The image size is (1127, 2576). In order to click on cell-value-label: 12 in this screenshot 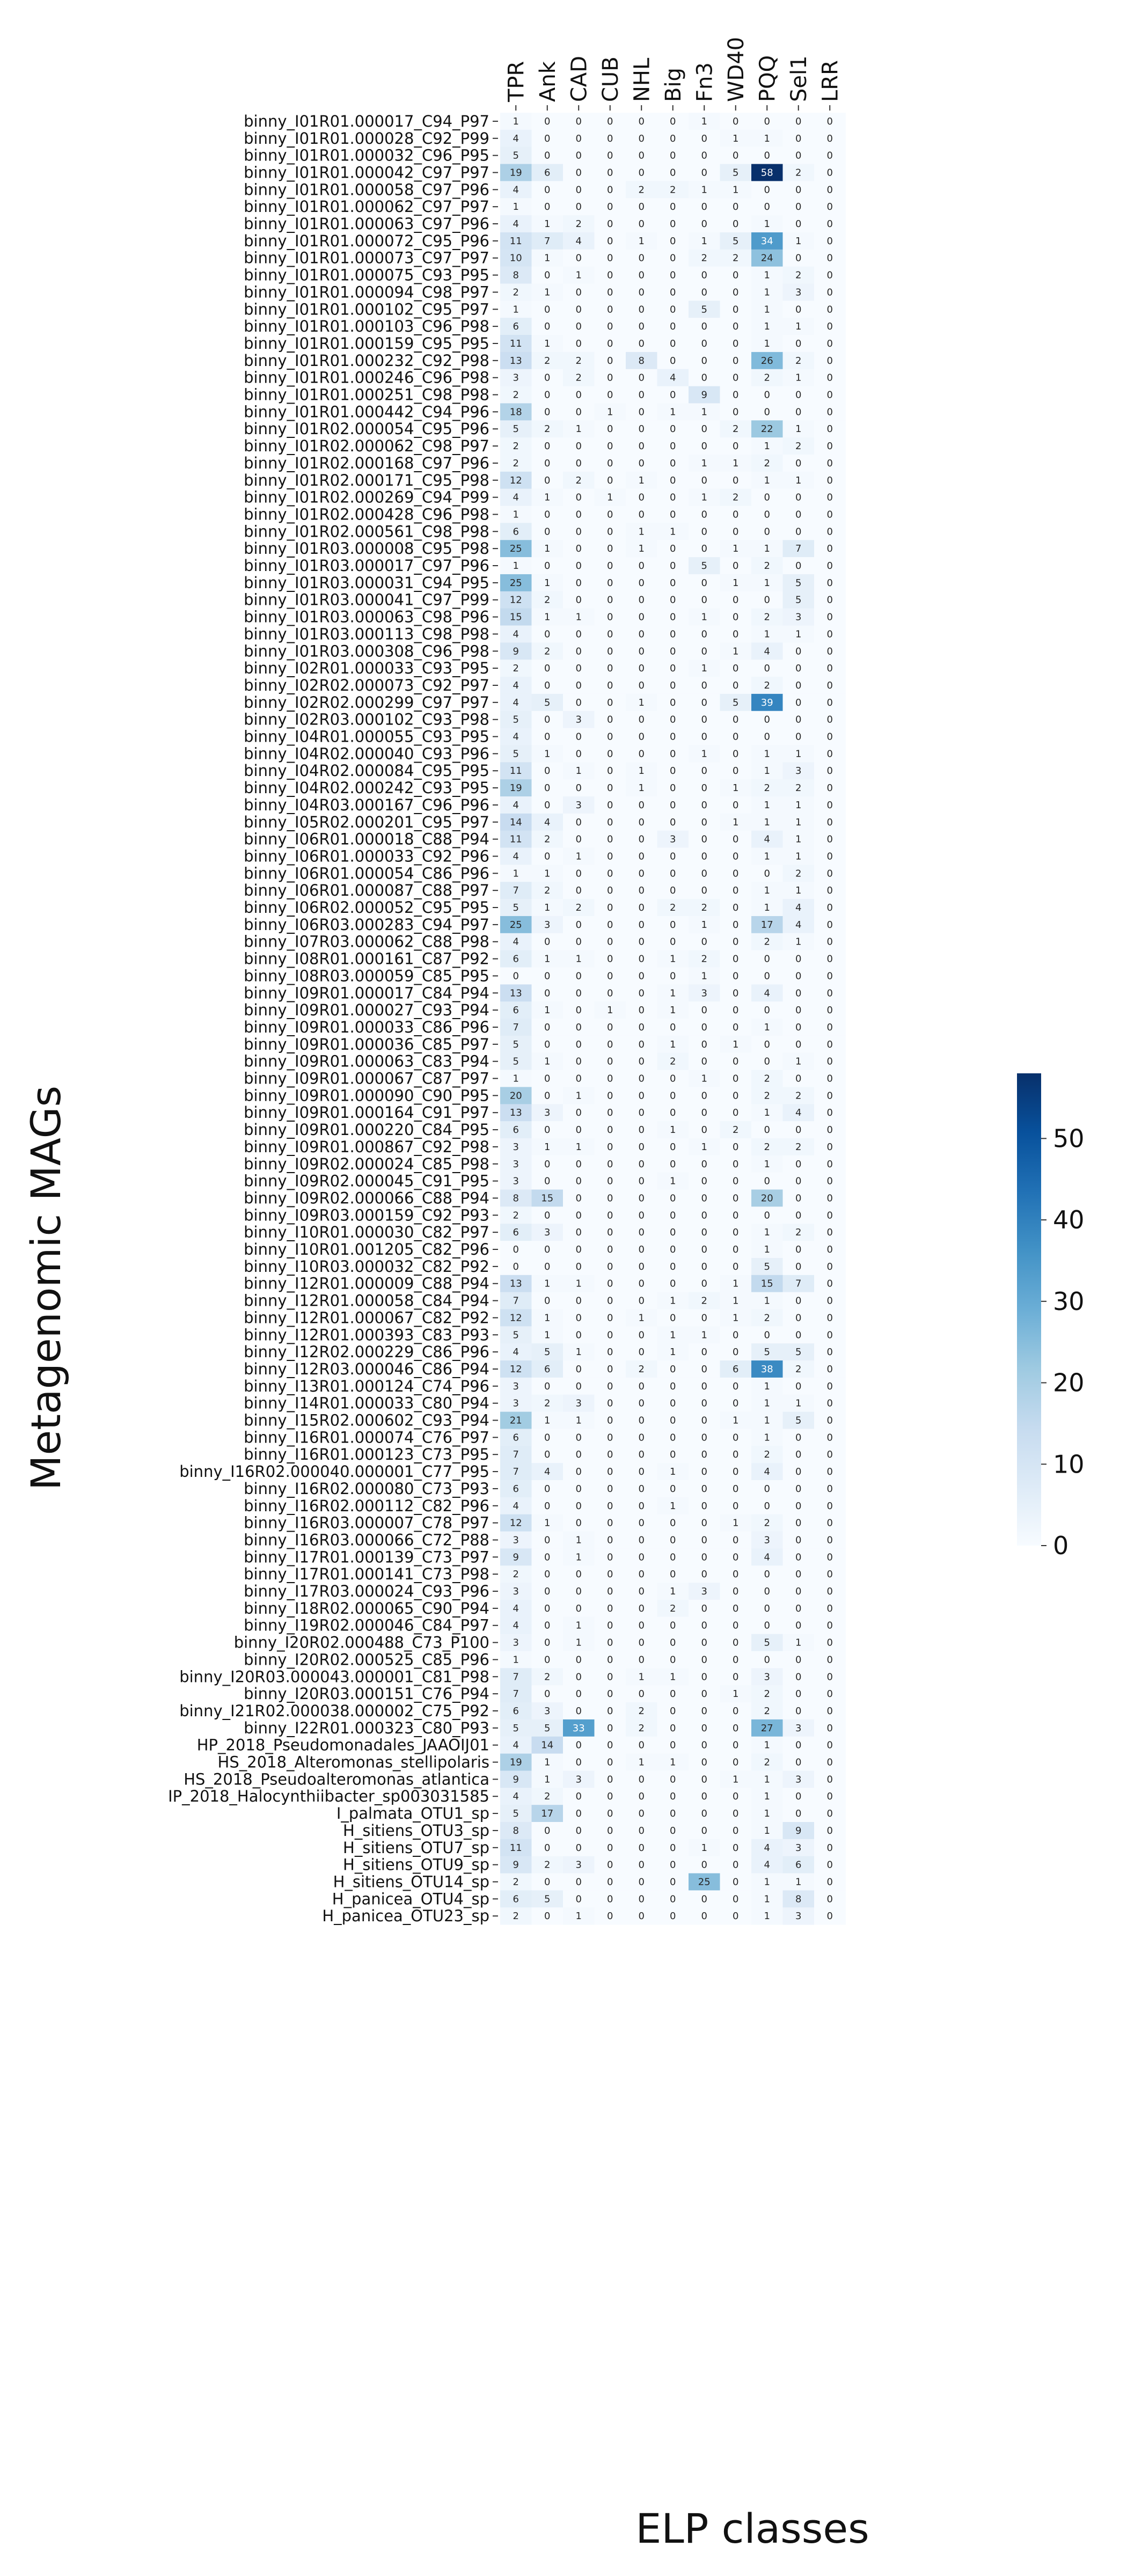, I will do `click(516, 1523)`.